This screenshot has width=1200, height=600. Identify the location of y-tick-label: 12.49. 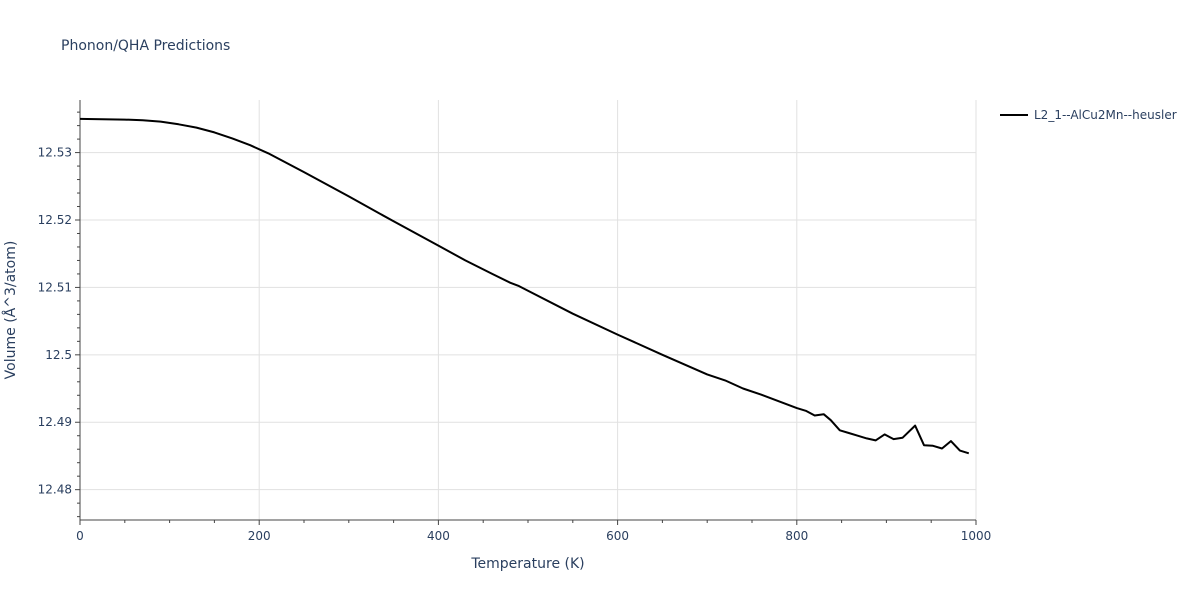
(55, 422).